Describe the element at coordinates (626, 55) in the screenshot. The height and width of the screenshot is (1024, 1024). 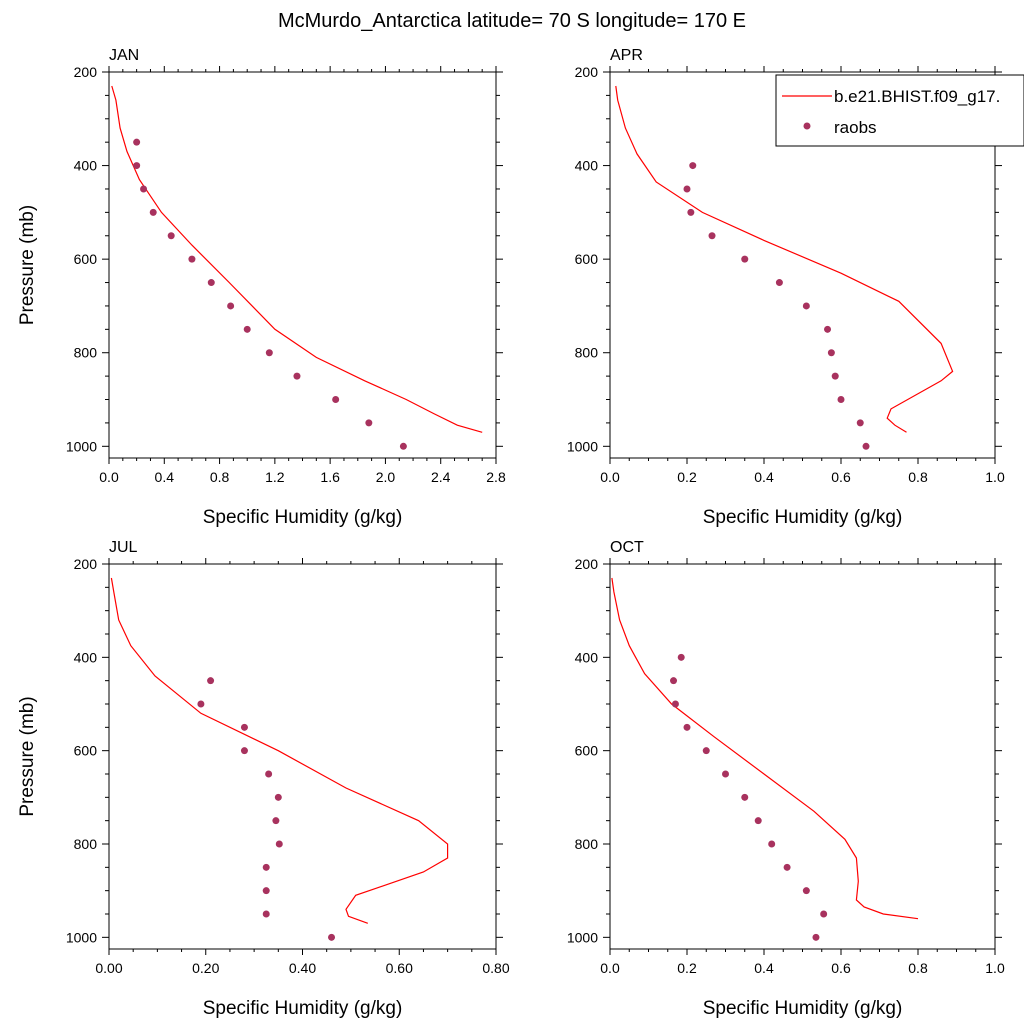
I see `panel-title: APR` at that location.